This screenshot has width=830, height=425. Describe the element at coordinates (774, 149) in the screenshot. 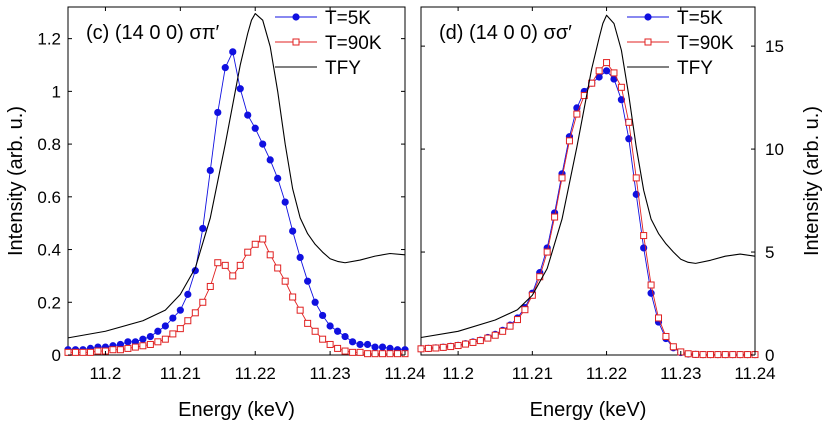

I see `panel-d-ytick-label: 10` at that location.